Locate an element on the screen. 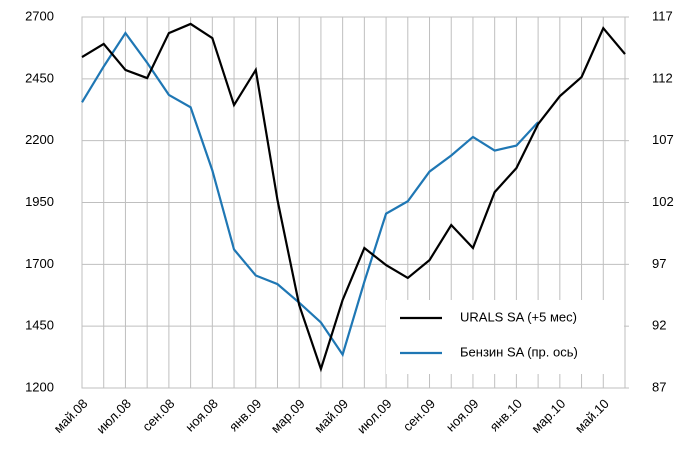 The height and width of the screenshot is (475, 695). y-tick-label: 2700 is located at coordinates (39, 15).